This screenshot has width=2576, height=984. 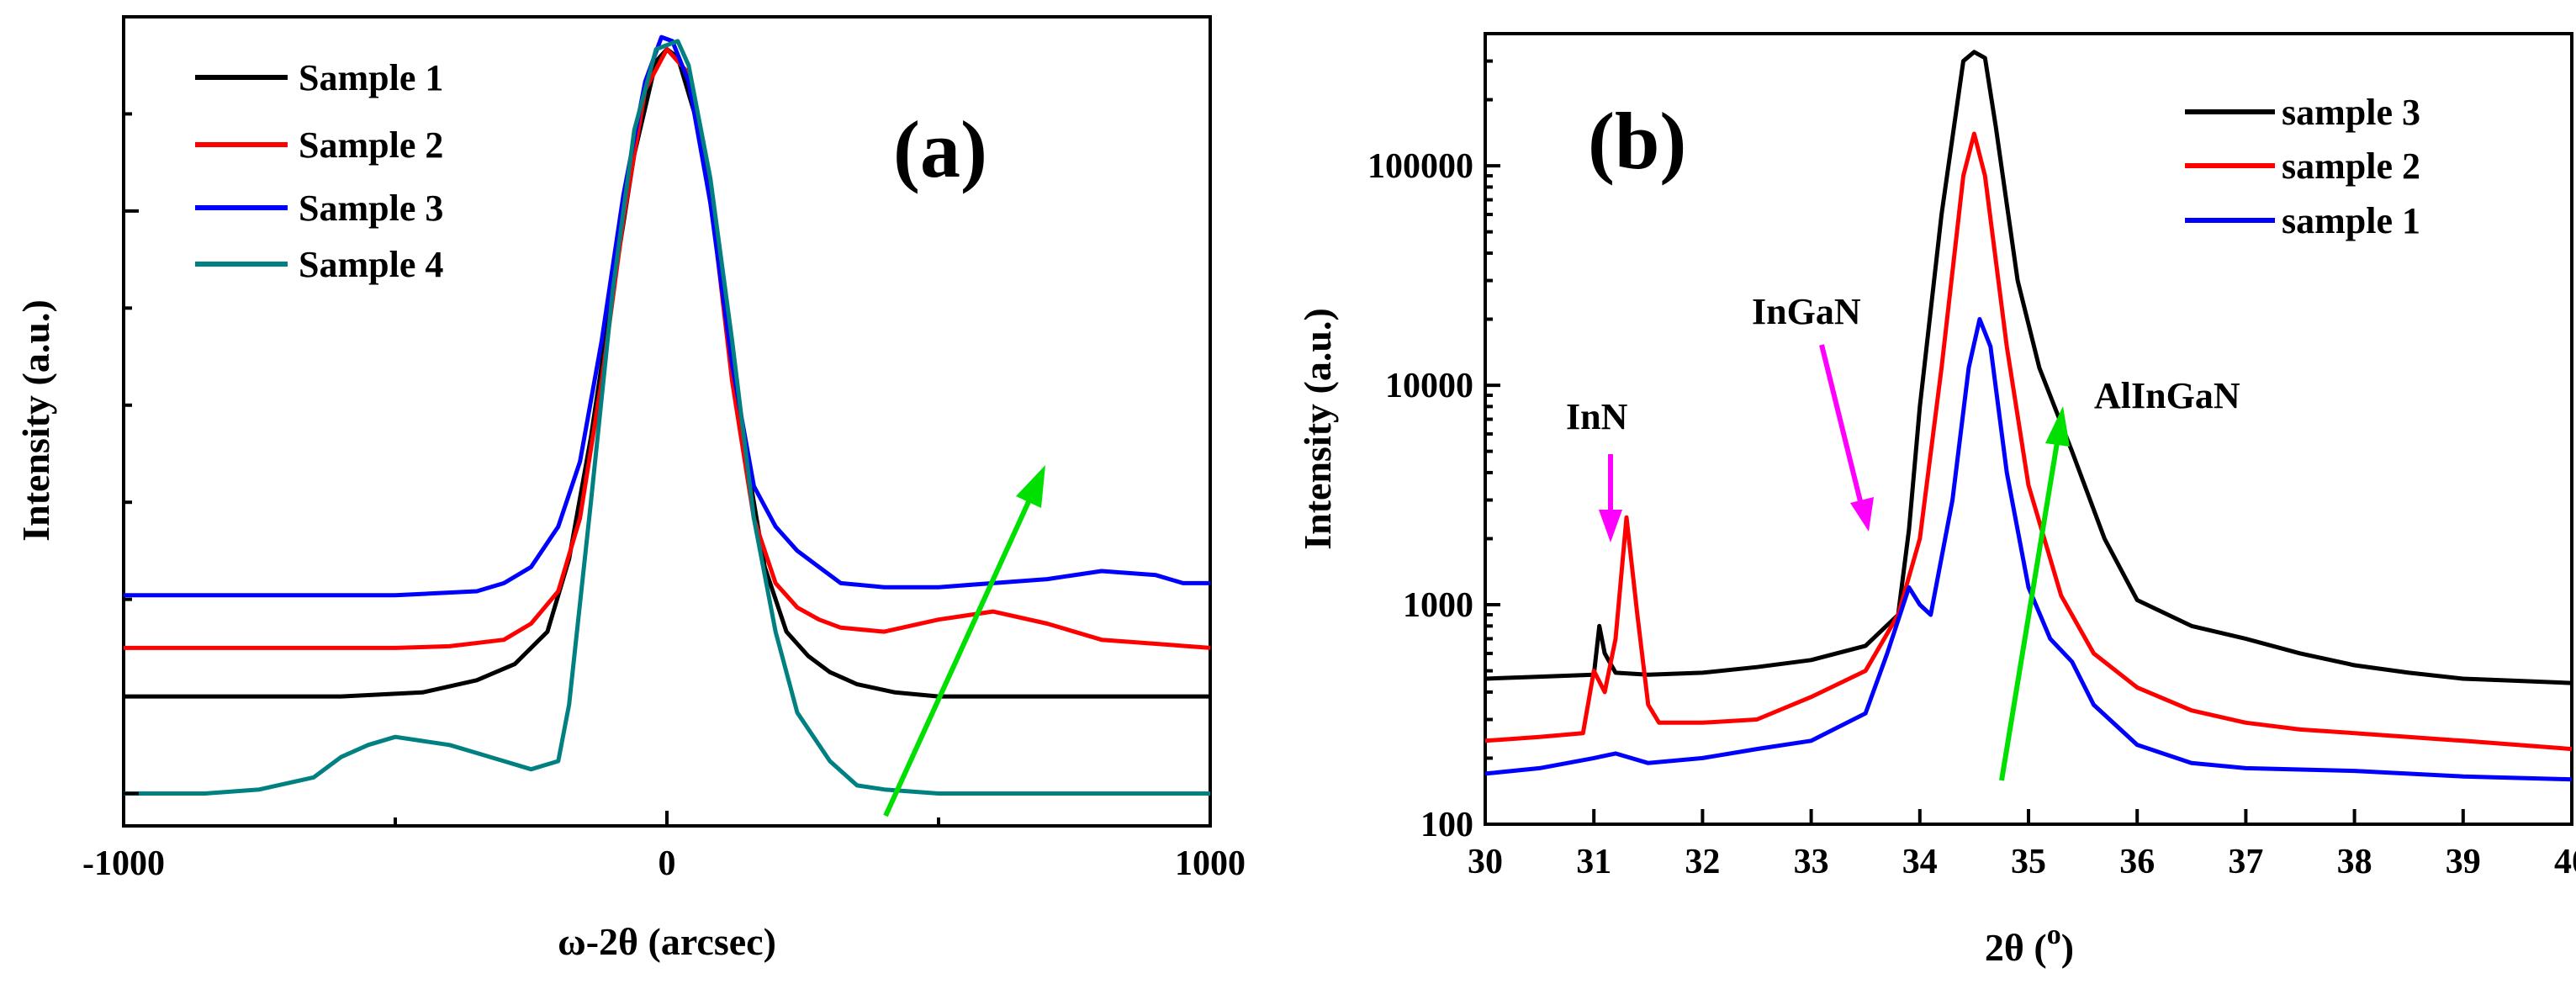 What do you see at coordinates (1702, 862) in the screenshot?
I see `x-tick-label-b-2: 32` at bounding box center [1702, 862].